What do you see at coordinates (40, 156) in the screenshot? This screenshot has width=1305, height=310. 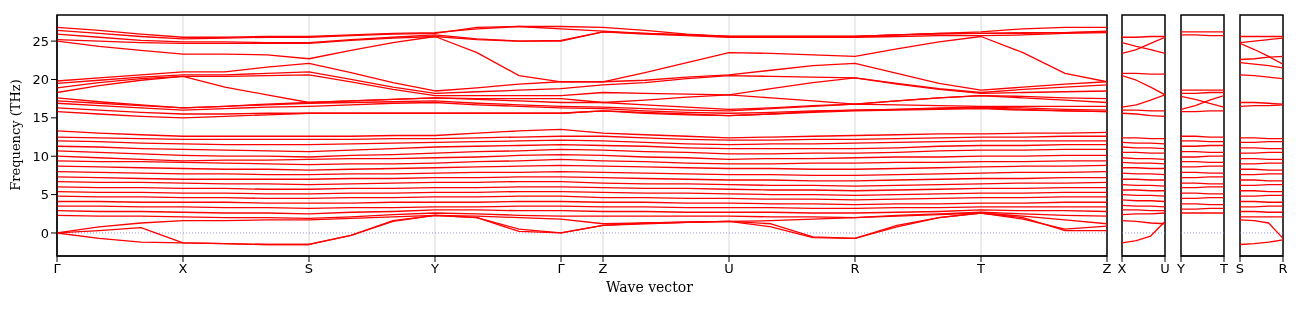 I see `y-tick-label: 10` at bounding box center [40, 156].